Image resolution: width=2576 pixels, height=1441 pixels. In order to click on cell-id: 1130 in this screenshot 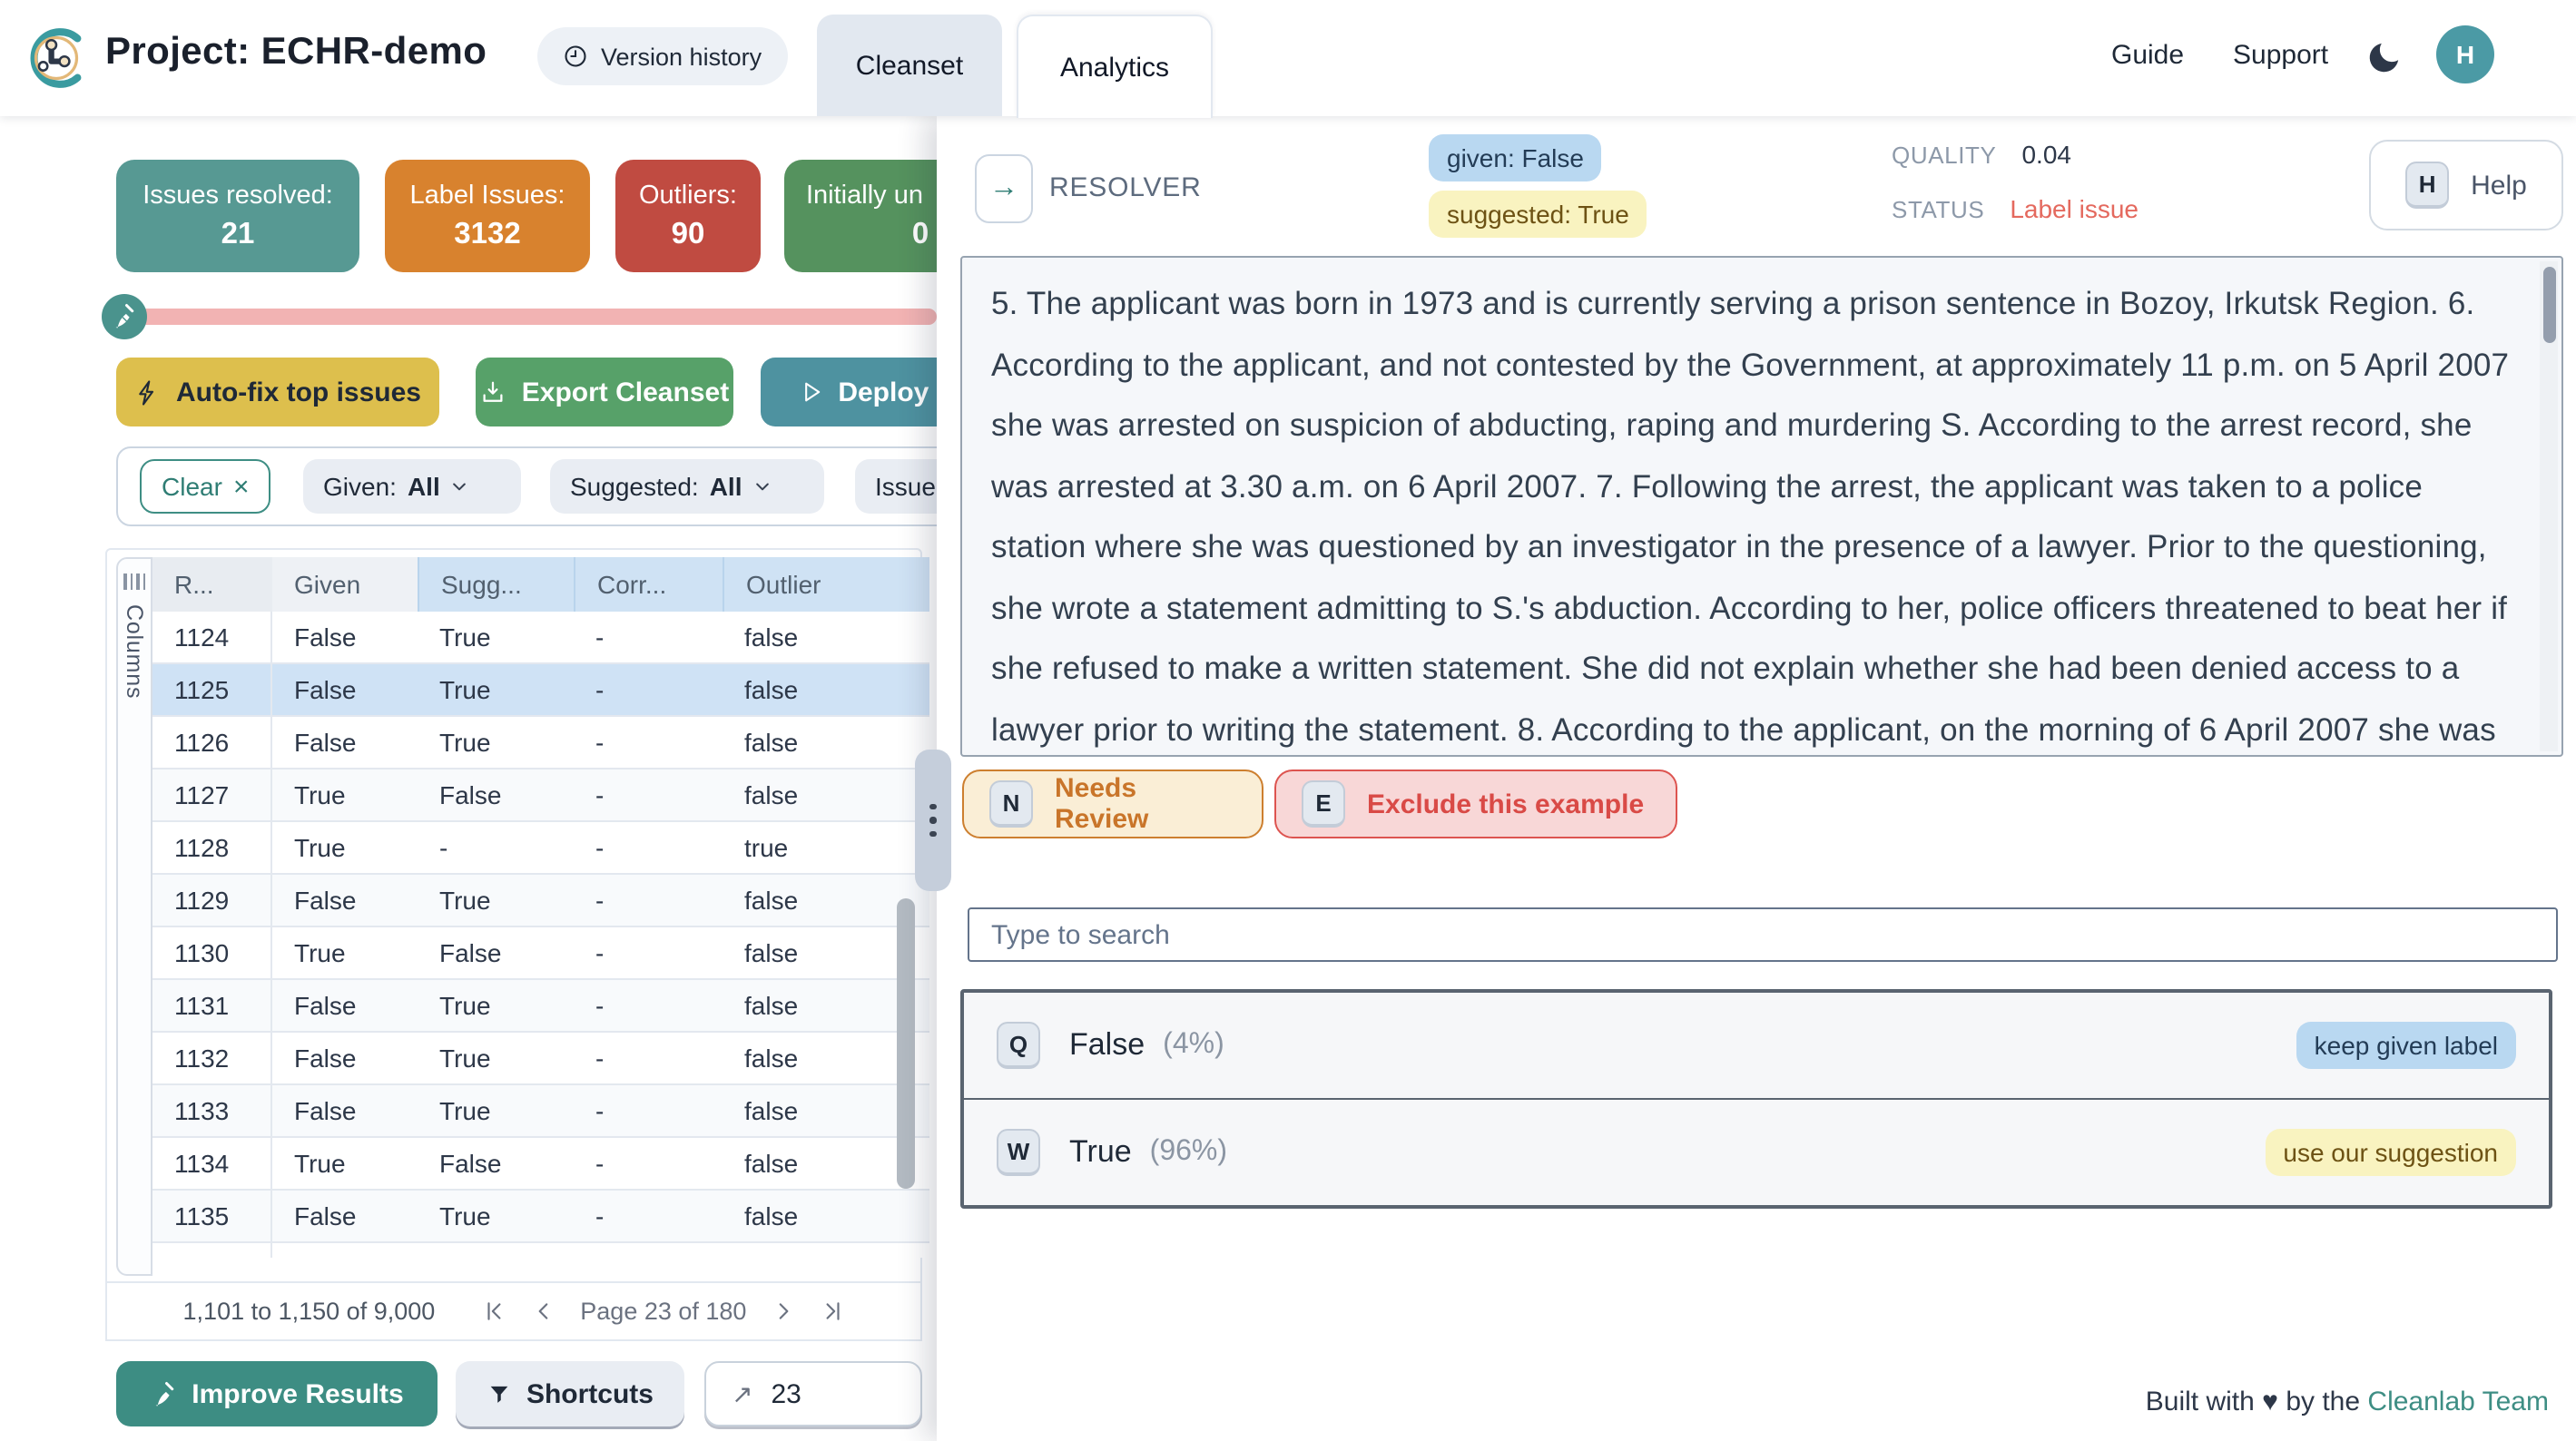, I will do `click(212, 953)`.